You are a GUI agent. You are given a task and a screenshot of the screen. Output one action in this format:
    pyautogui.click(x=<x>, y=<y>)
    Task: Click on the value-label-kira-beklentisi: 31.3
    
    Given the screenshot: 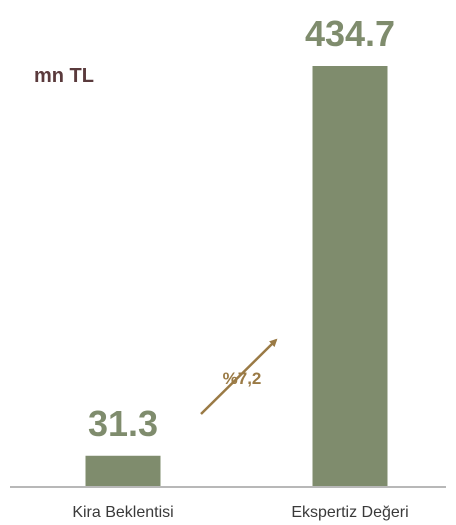 What is the action you would take?
    pyautogui.click(x=123, y=423)
    